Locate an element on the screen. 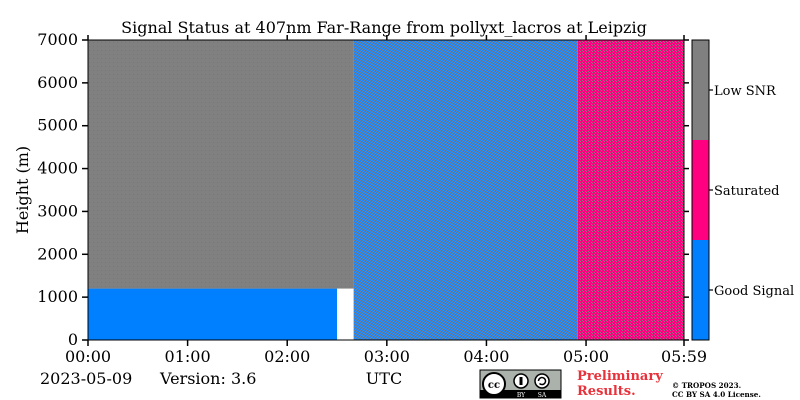  y-tick-label: 3000 is located at coordinates (57, 210).